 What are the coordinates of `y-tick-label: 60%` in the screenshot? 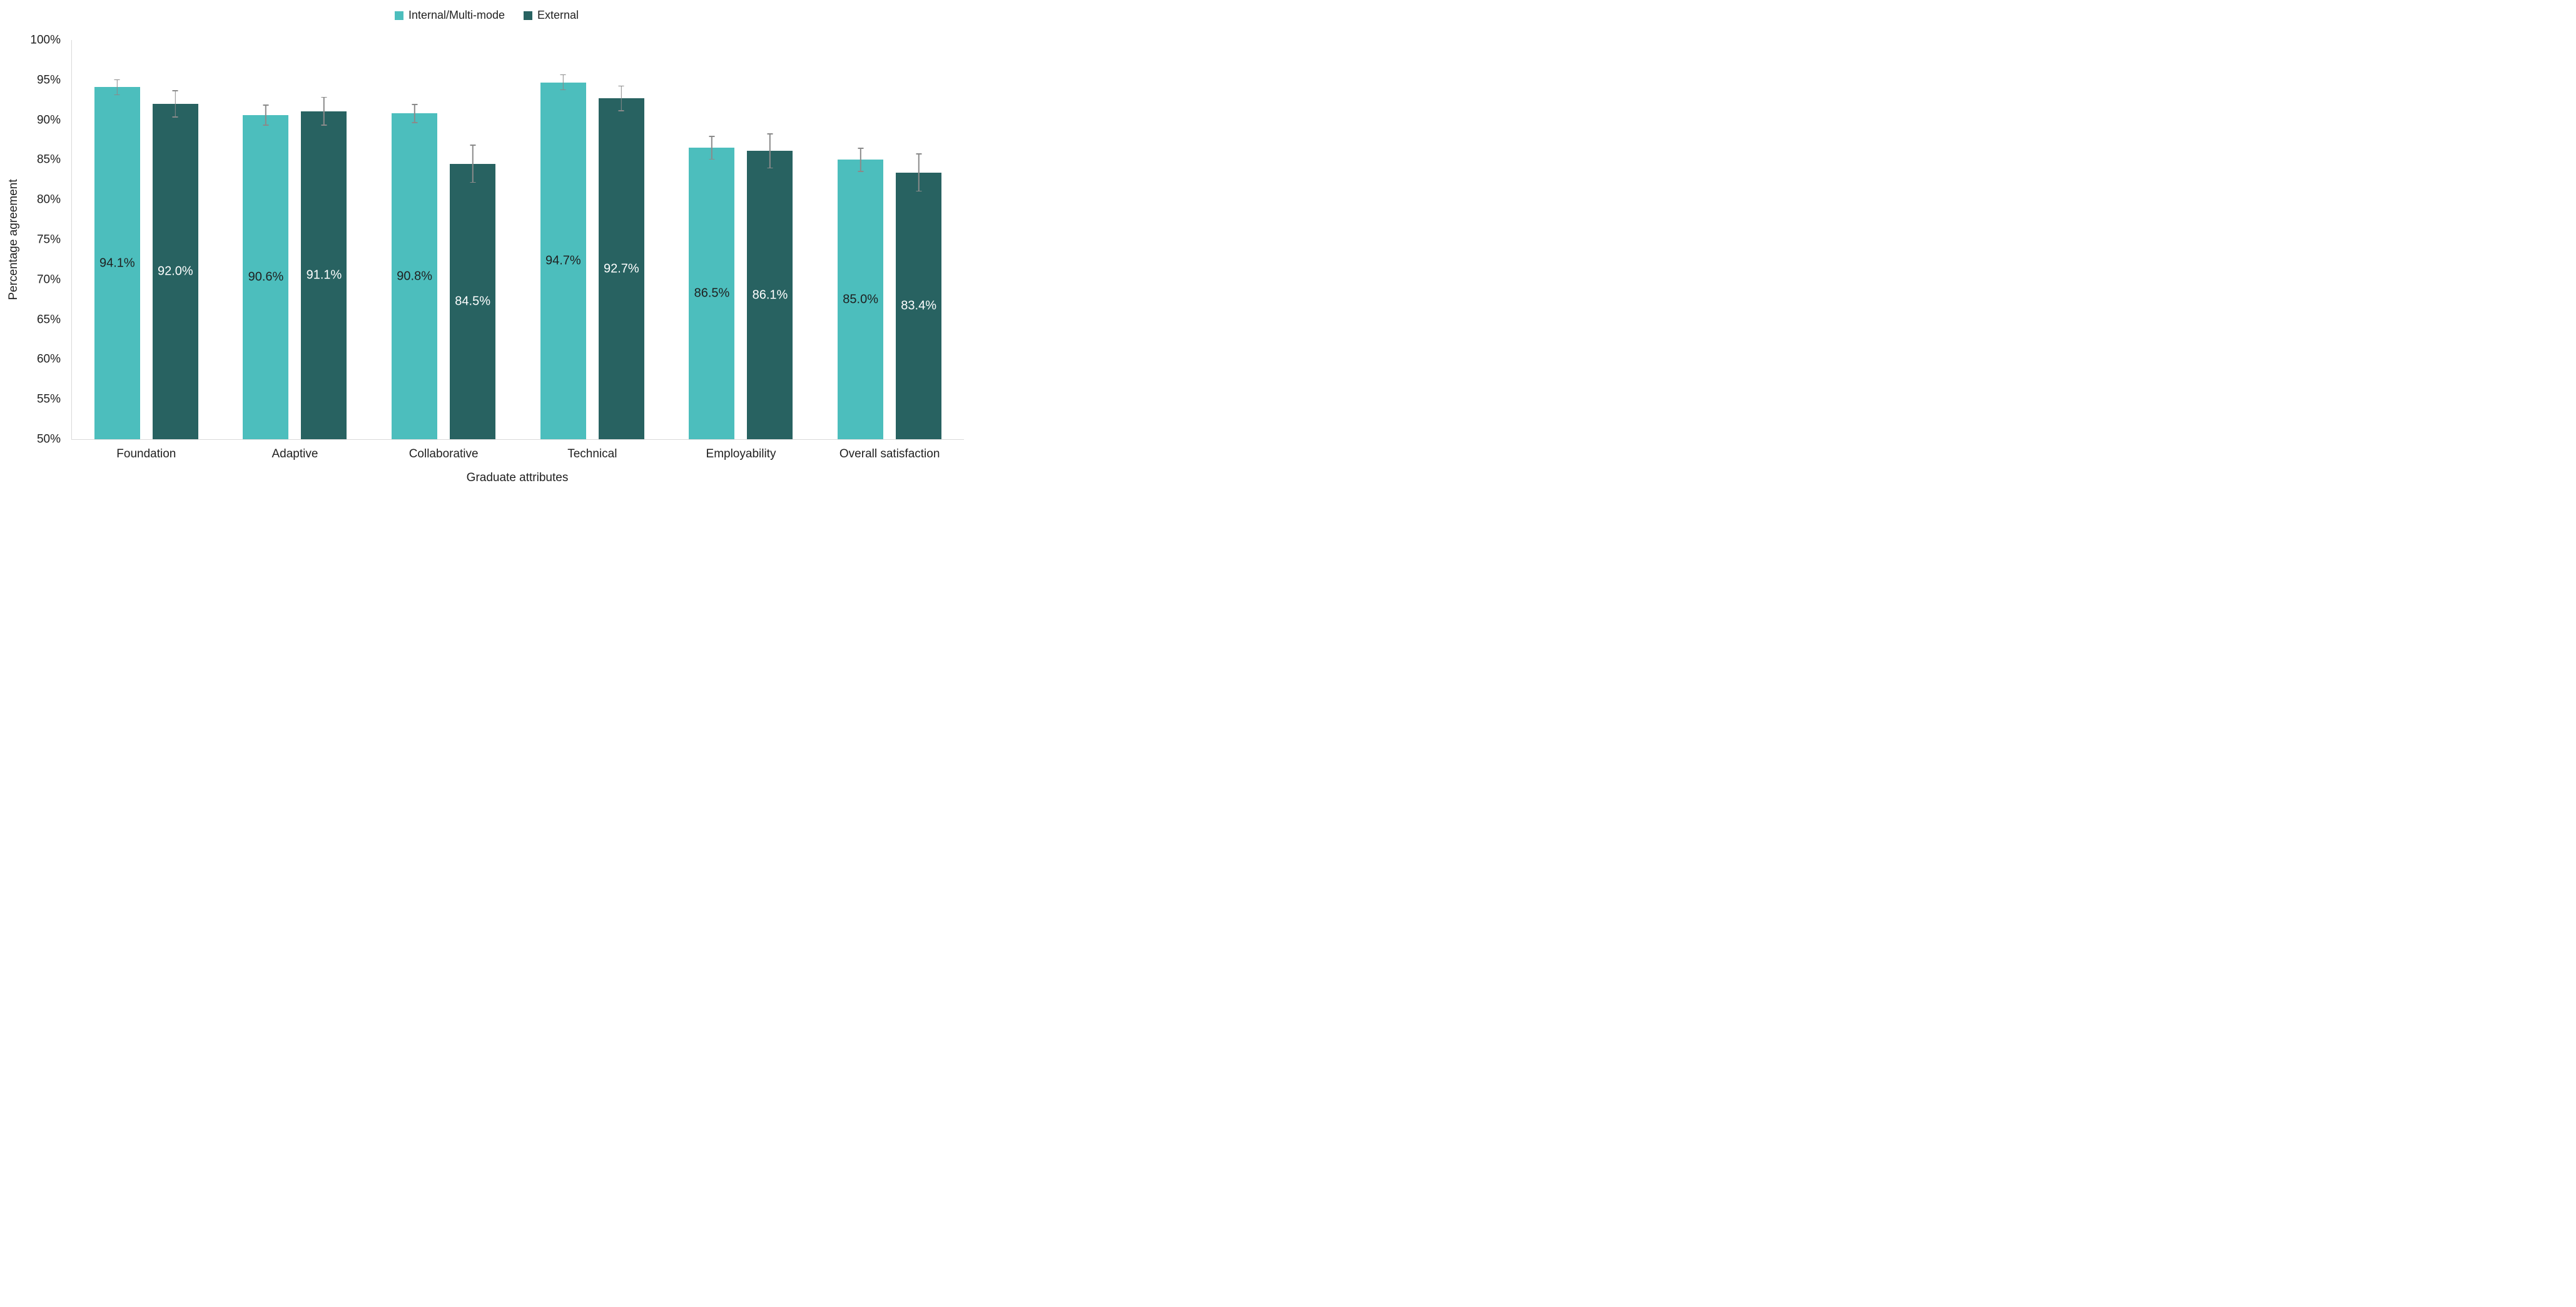 It's located at (48, 359).